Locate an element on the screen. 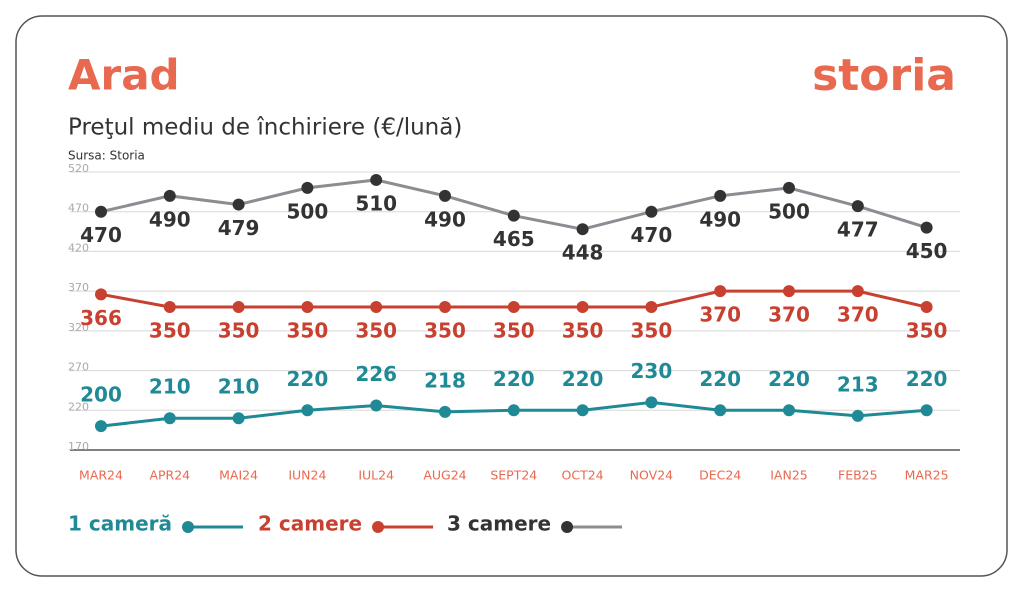  data-label: 200 is located at coordinates (101, 395).